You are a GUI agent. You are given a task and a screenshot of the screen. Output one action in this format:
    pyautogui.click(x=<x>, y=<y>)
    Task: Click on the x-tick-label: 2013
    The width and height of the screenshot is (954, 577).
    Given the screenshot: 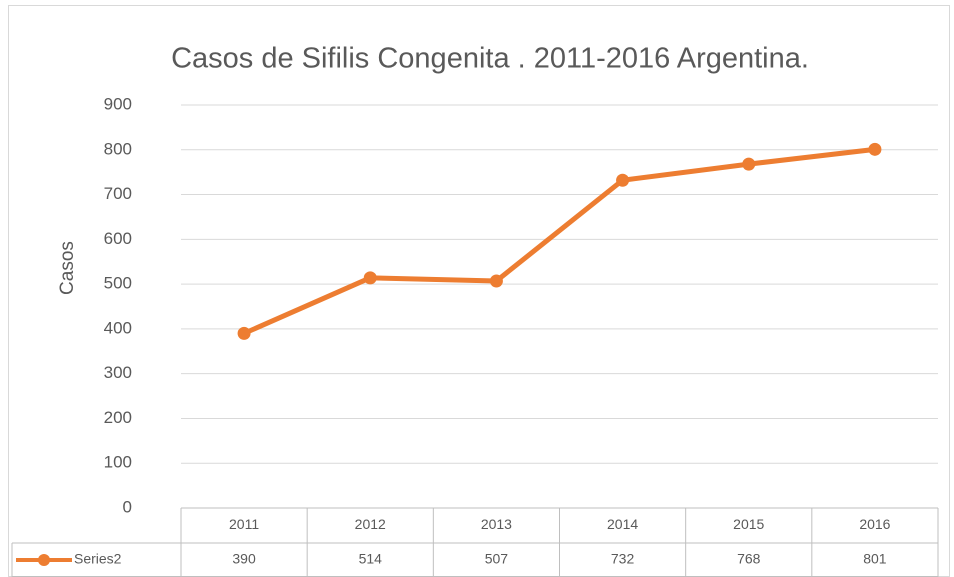 What is the action you would take?
    pyautogui.click(x=496, y=524)
    